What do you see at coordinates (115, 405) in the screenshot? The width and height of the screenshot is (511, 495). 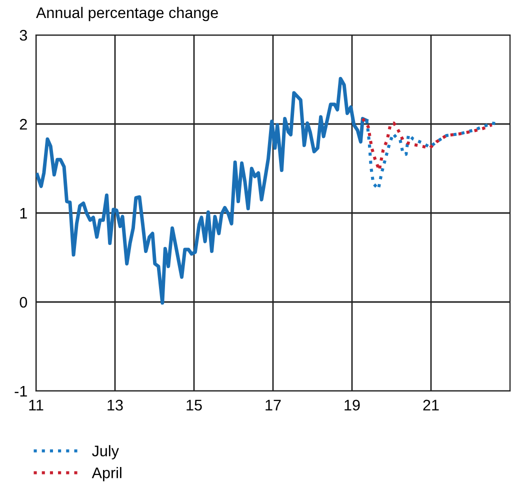 I see `x-tick-label: 13` at bounding box center [115, 405].